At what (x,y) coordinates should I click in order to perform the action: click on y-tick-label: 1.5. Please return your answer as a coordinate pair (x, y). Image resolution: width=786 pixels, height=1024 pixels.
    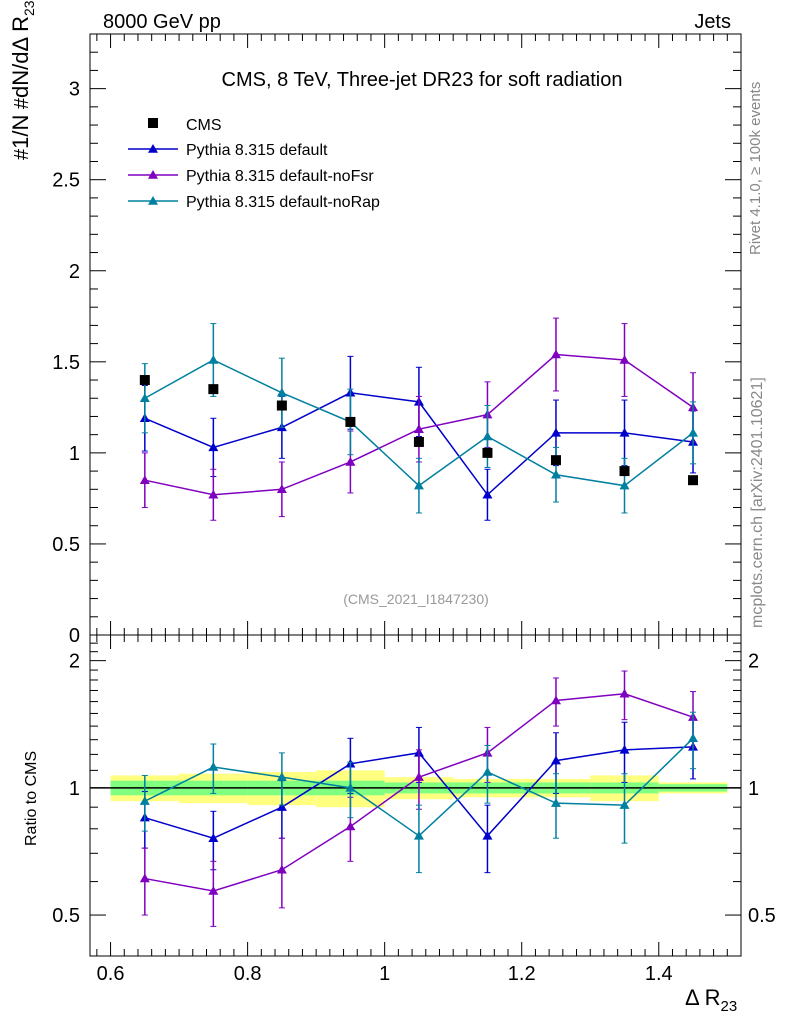
    Looking at the image, I should click on (66, 363).